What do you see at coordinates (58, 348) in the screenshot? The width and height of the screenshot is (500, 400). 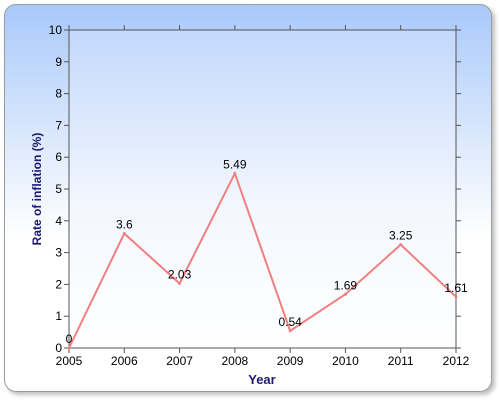 I see `y-tick-label: 0` at bounding box center [58, 348].